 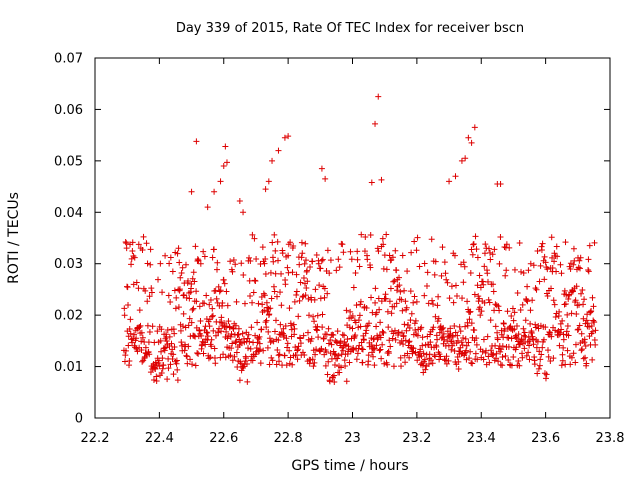 What do you see at coordinates (223, 438) in the screenshot?
I see `x-tick-label: 22.6` at bounding box center [223, 438].